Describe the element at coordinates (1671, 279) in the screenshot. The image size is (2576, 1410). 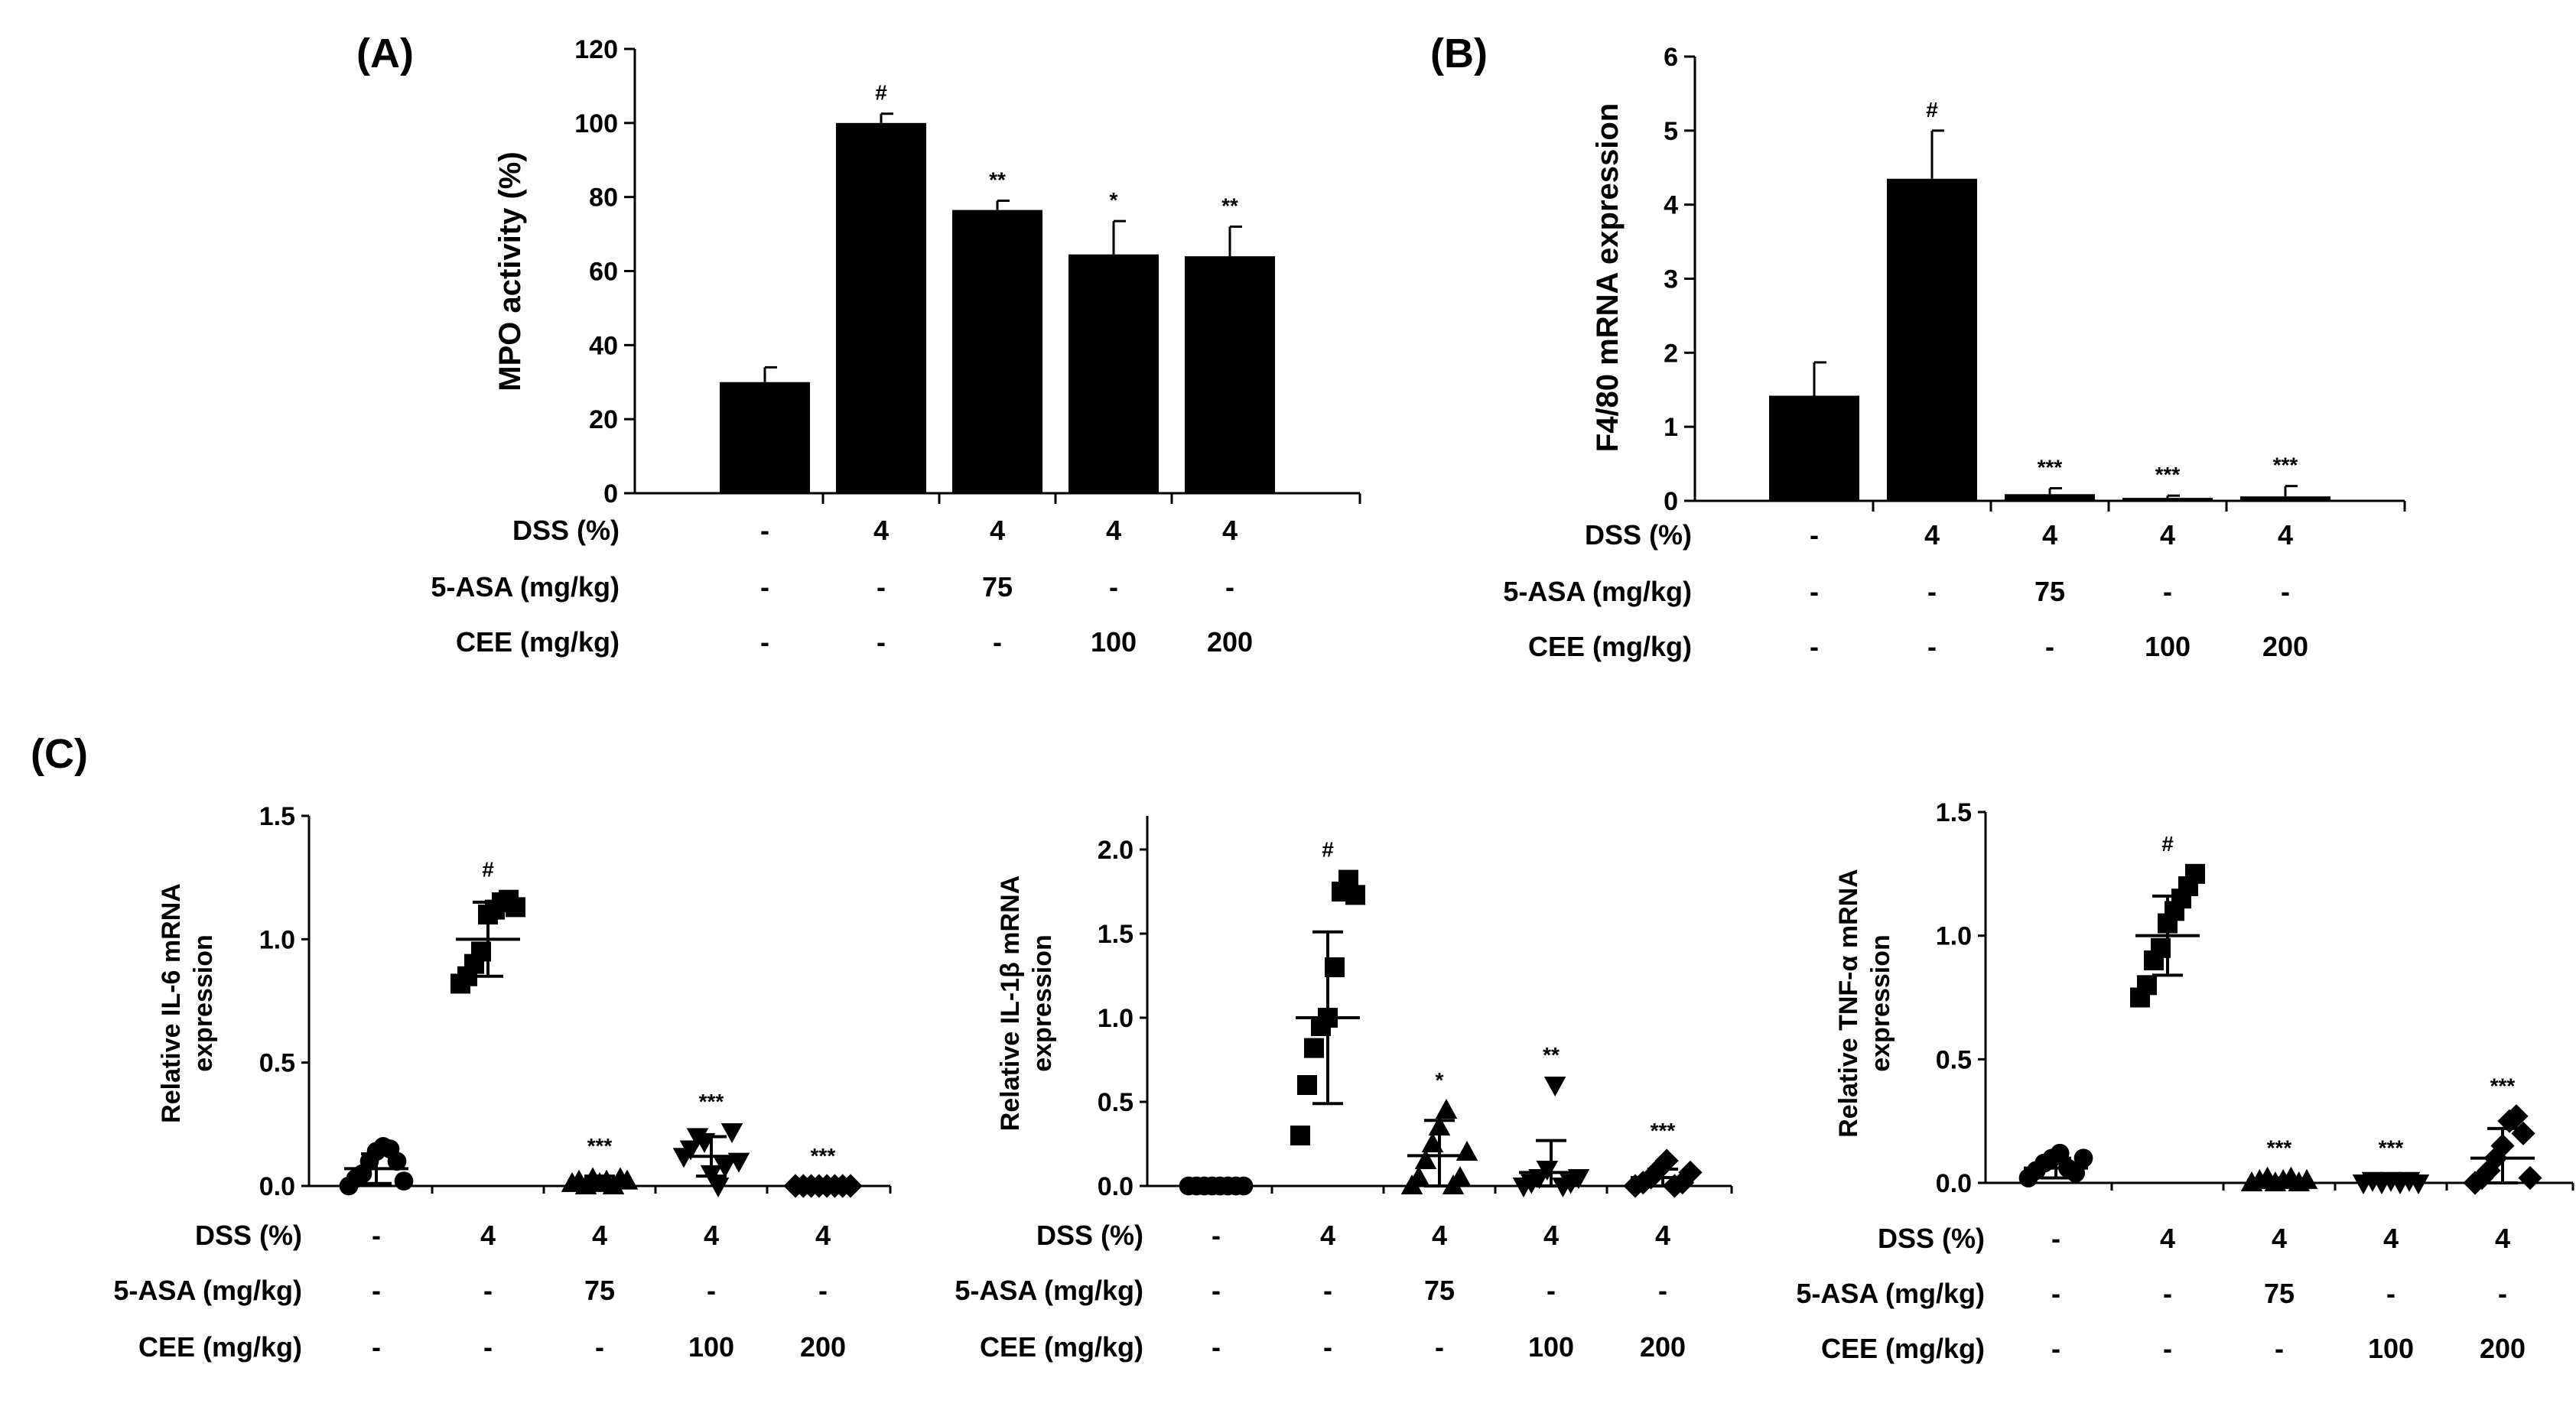
I see `y-tick-label: 3` at that location.